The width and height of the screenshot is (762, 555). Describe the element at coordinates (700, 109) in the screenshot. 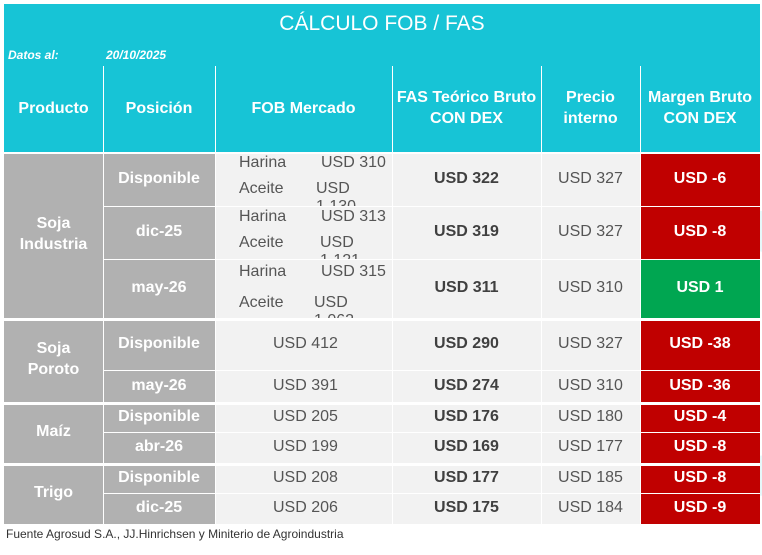

I see `header-margen: Margen Bruto CON DEX` at that location.